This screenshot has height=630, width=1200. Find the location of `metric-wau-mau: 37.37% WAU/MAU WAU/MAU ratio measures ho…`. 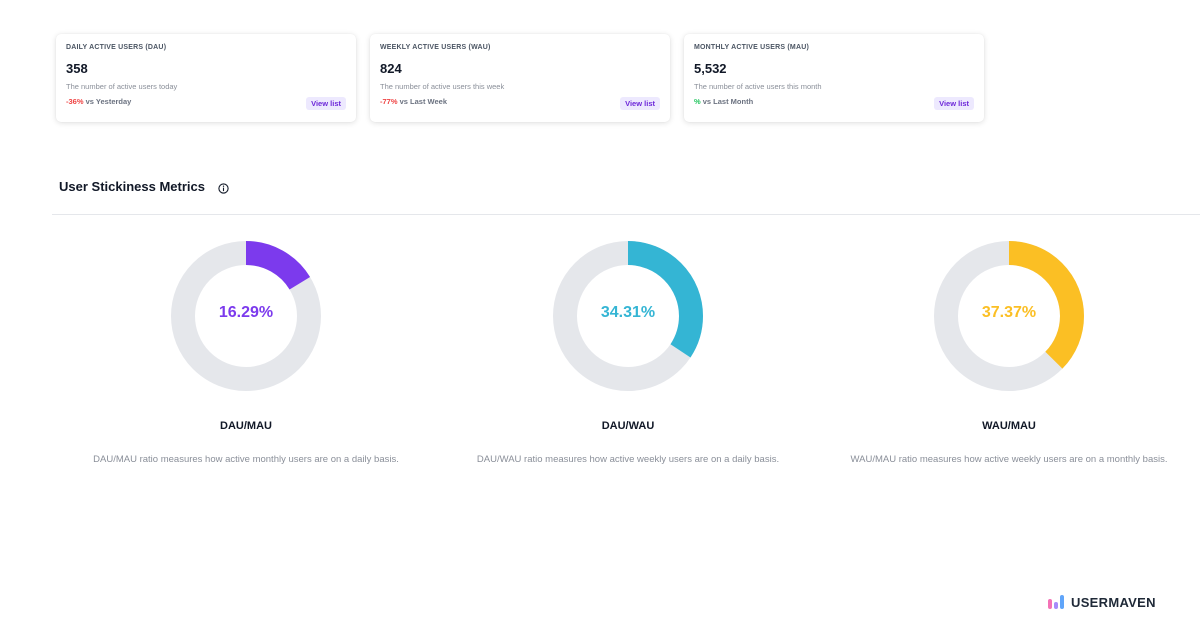

metric-wau-mau: 37.37% WAU/MAU WAU/MAU ratio measures ho… is located at coordinates (1009, 352).